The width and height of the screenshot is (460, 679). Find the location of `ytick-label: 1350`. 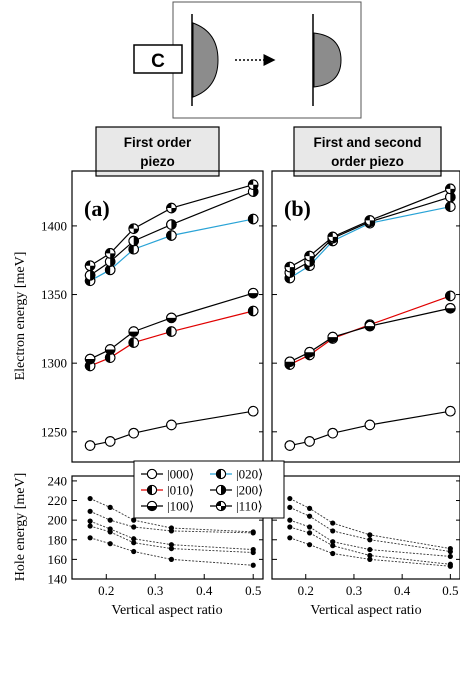

ytick-label: 1350 is located at coordinates (54, 294).